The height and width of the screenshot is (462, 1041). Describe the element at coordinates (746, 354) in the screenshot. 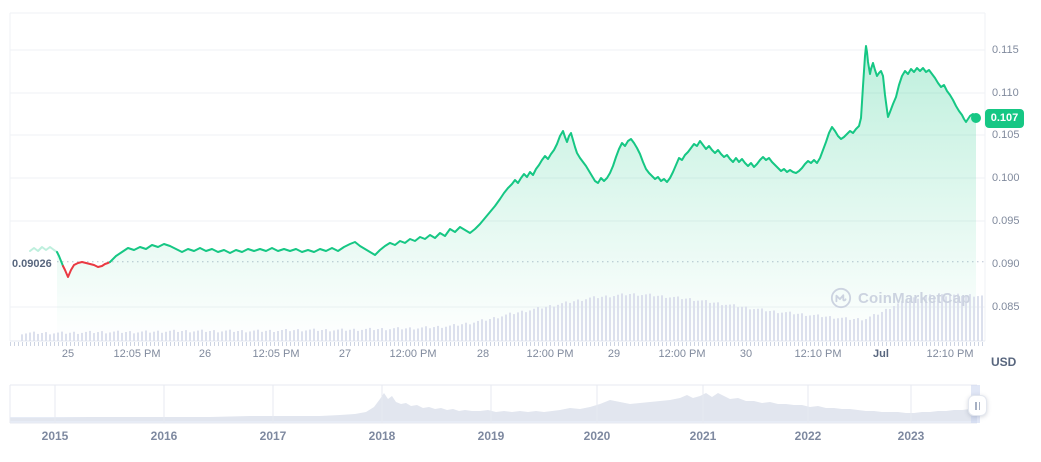

I see `x-axis-tick: 30` at that location.